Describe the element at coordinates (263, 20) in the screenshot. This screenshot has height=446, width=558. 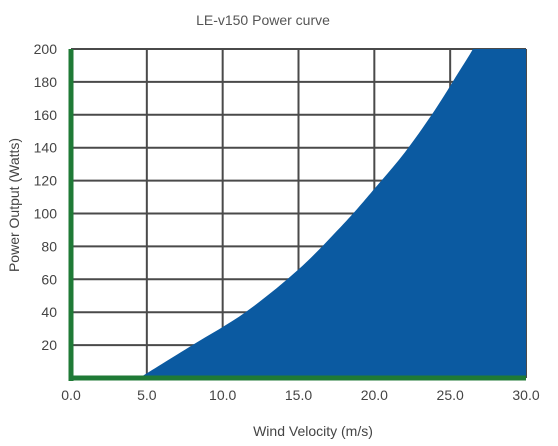
I see `chart-title: LE-v150 Power curve` at that location.